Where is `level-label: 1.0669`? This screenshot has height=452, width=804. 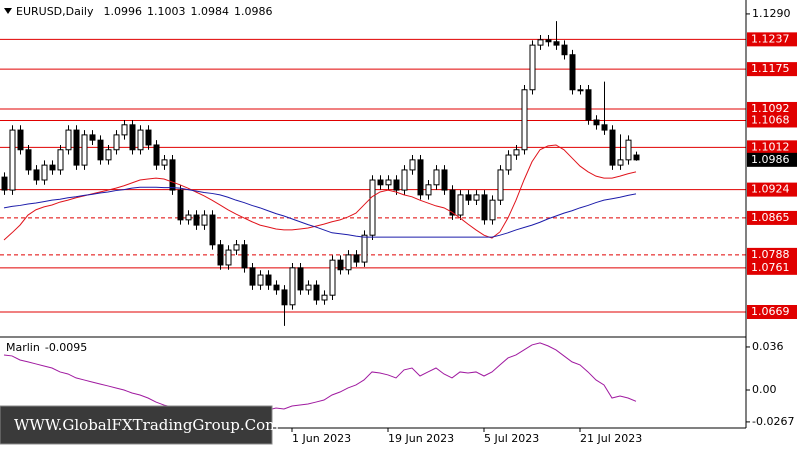 level-label: 1.0669 is located at coordinates (770, 311).